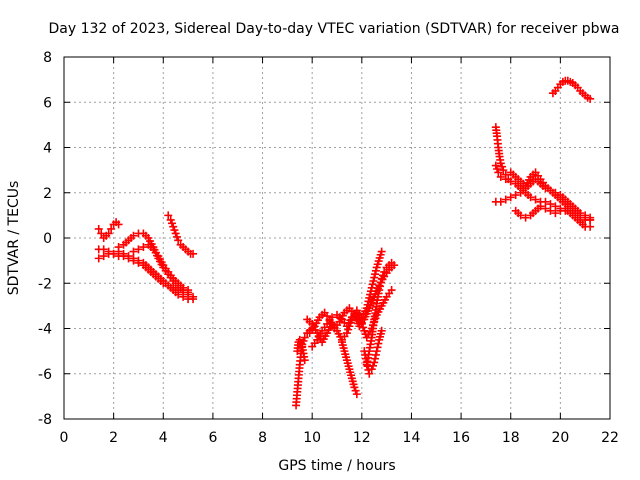  Describe the element at coordinates (362, 438) in the screenshot. I see `x-tick-label: 12` at that location.